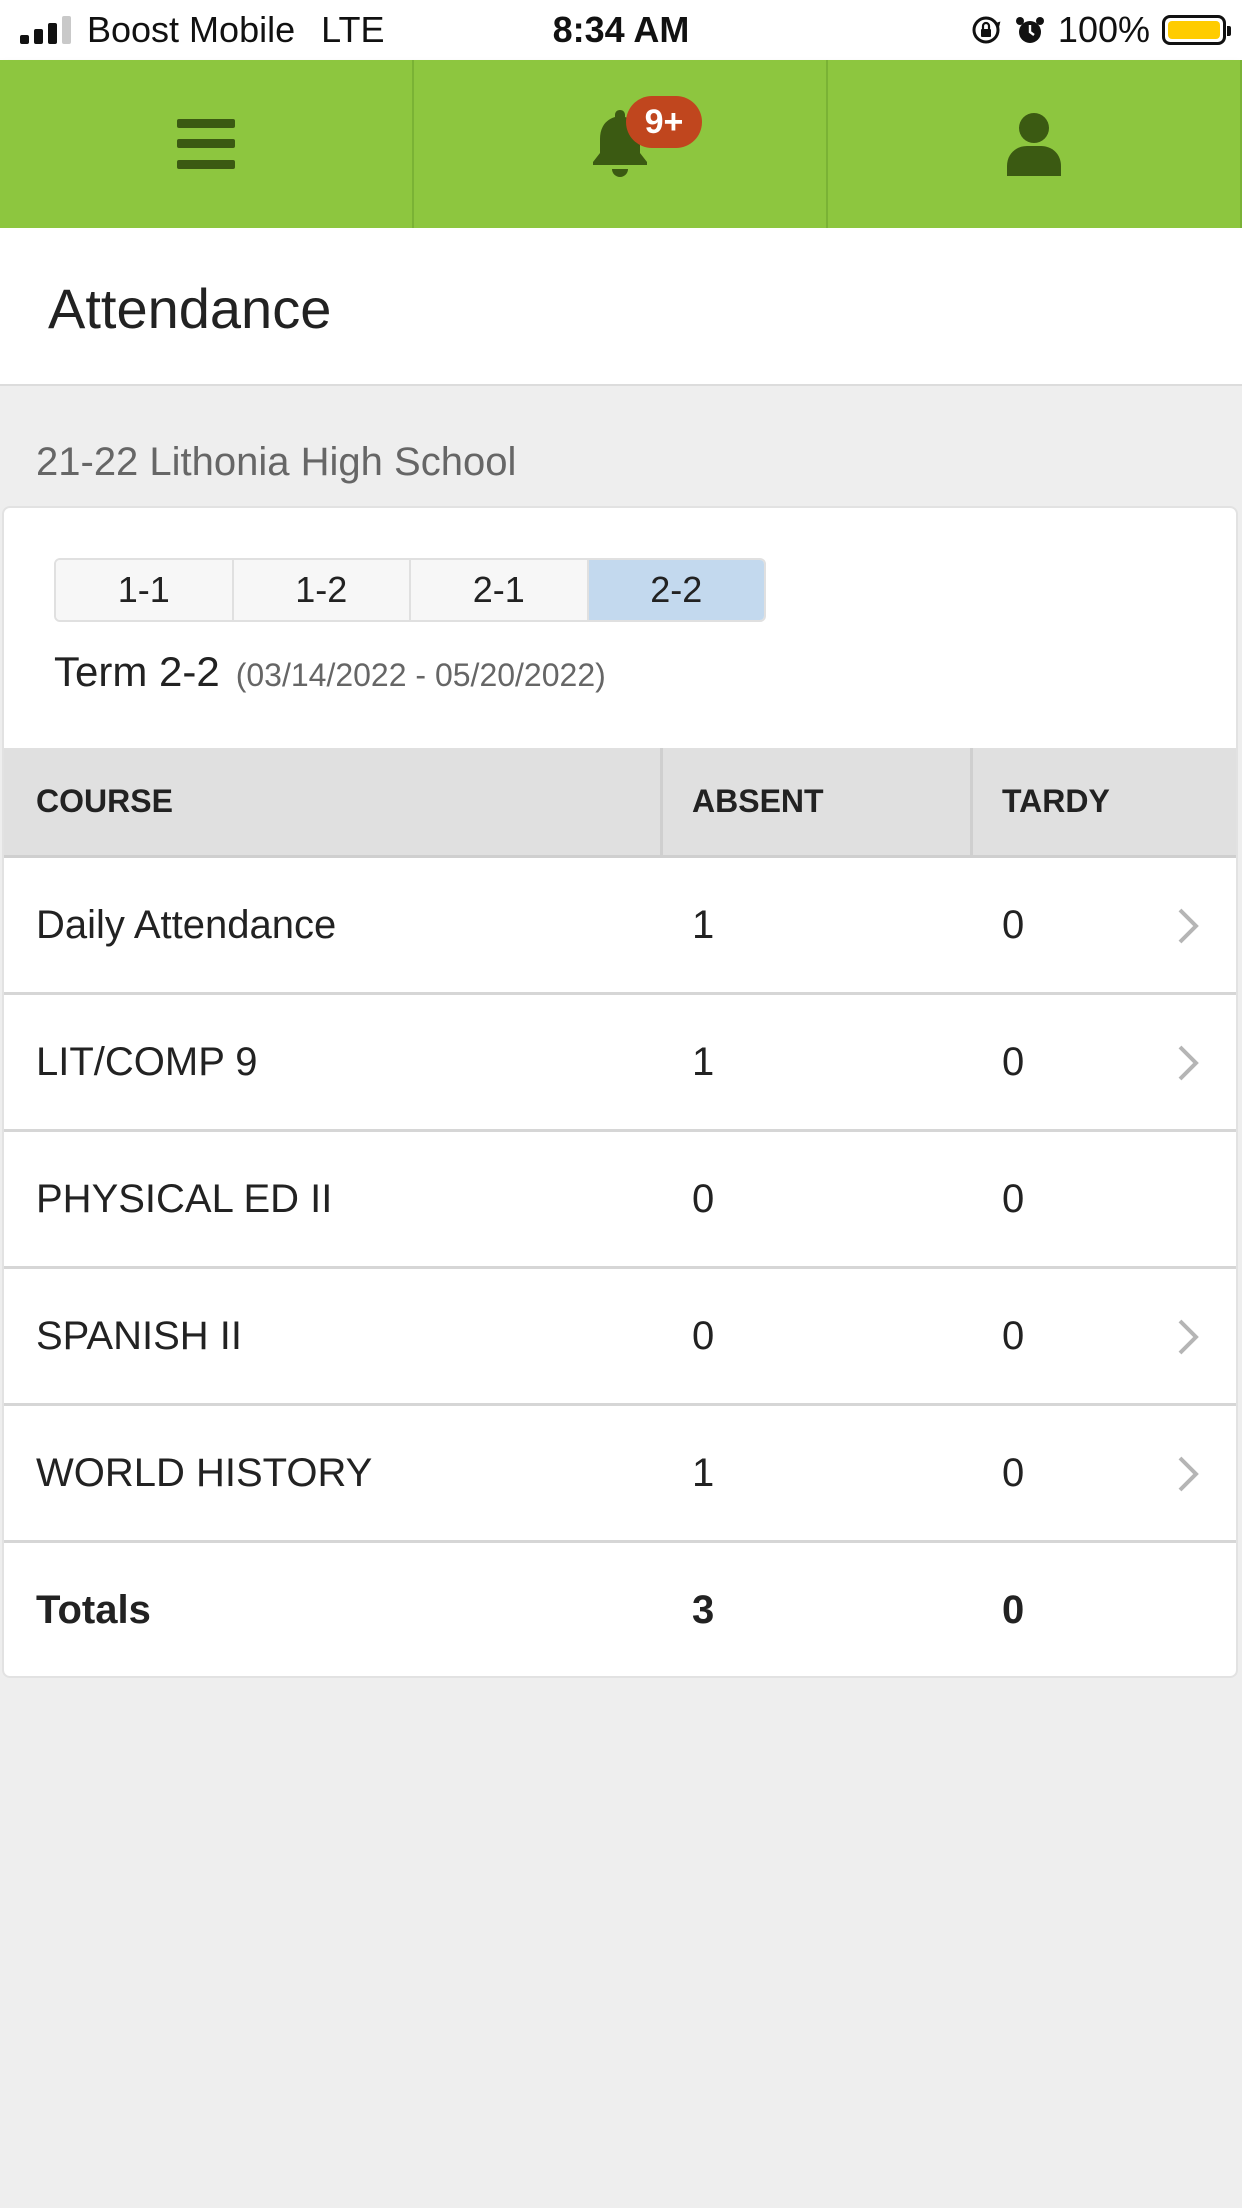 The height and width of the screenshot is (2208, 1242). Describe the element at coordinates (621, 307) in the screenshot. I see `page-header: Attendance` at that location.